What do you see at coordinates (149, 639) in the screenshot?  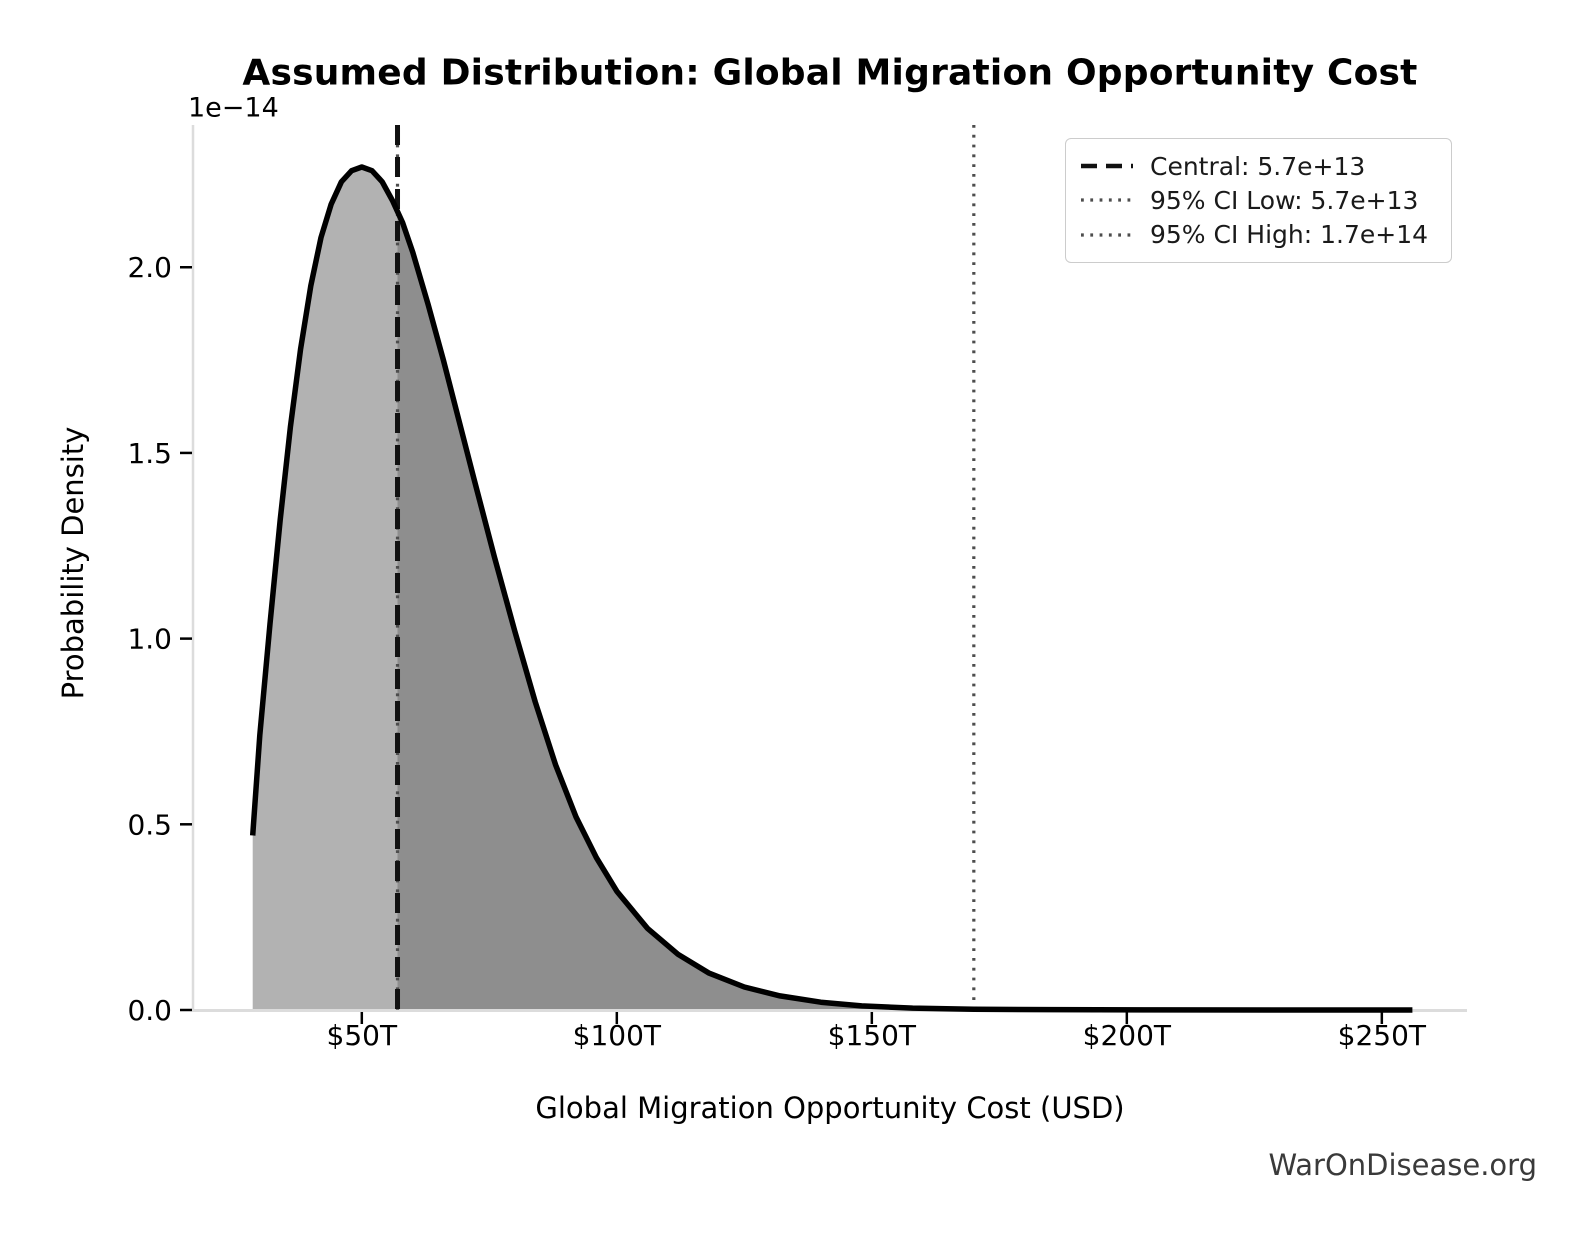 I see `y-tick-label: 1.0` at bounding box center [149, 639].